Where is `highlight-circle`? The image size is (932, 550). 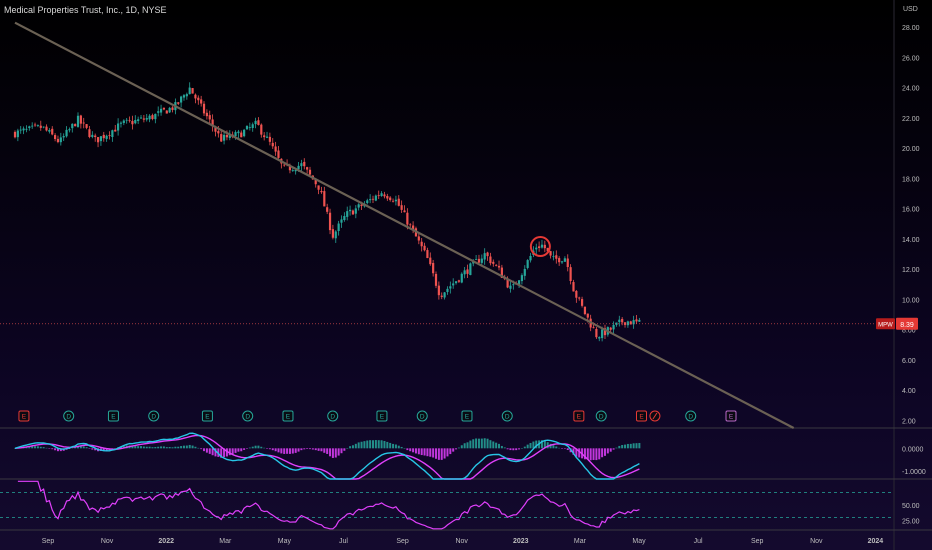 highlight-circle is located at coordinates (540, 247).